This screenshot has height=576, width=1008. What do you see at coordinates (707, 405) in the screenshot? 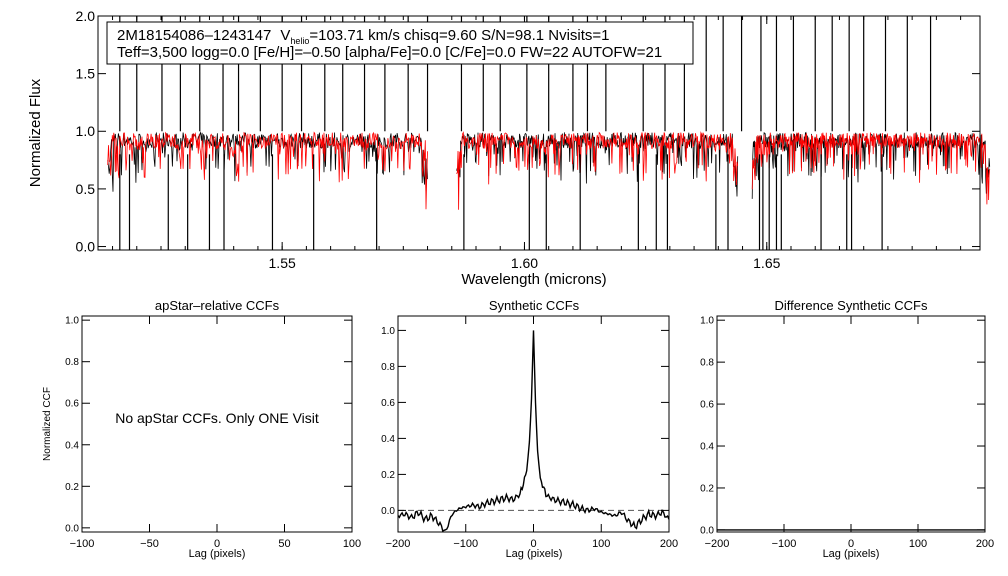
I see `difference-ytick-label: 0.6` at bounding box center [707, 405].